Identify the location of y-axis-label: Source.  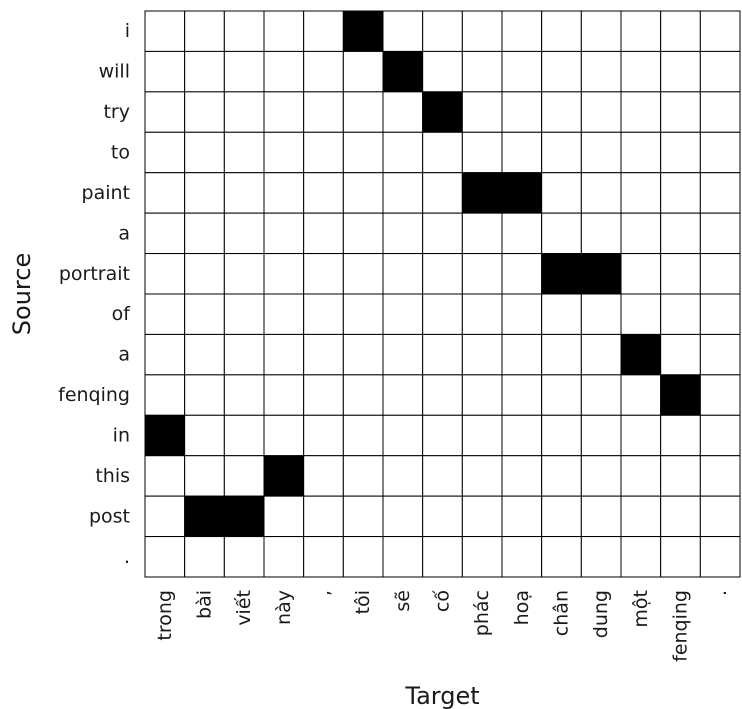
(22, 294).